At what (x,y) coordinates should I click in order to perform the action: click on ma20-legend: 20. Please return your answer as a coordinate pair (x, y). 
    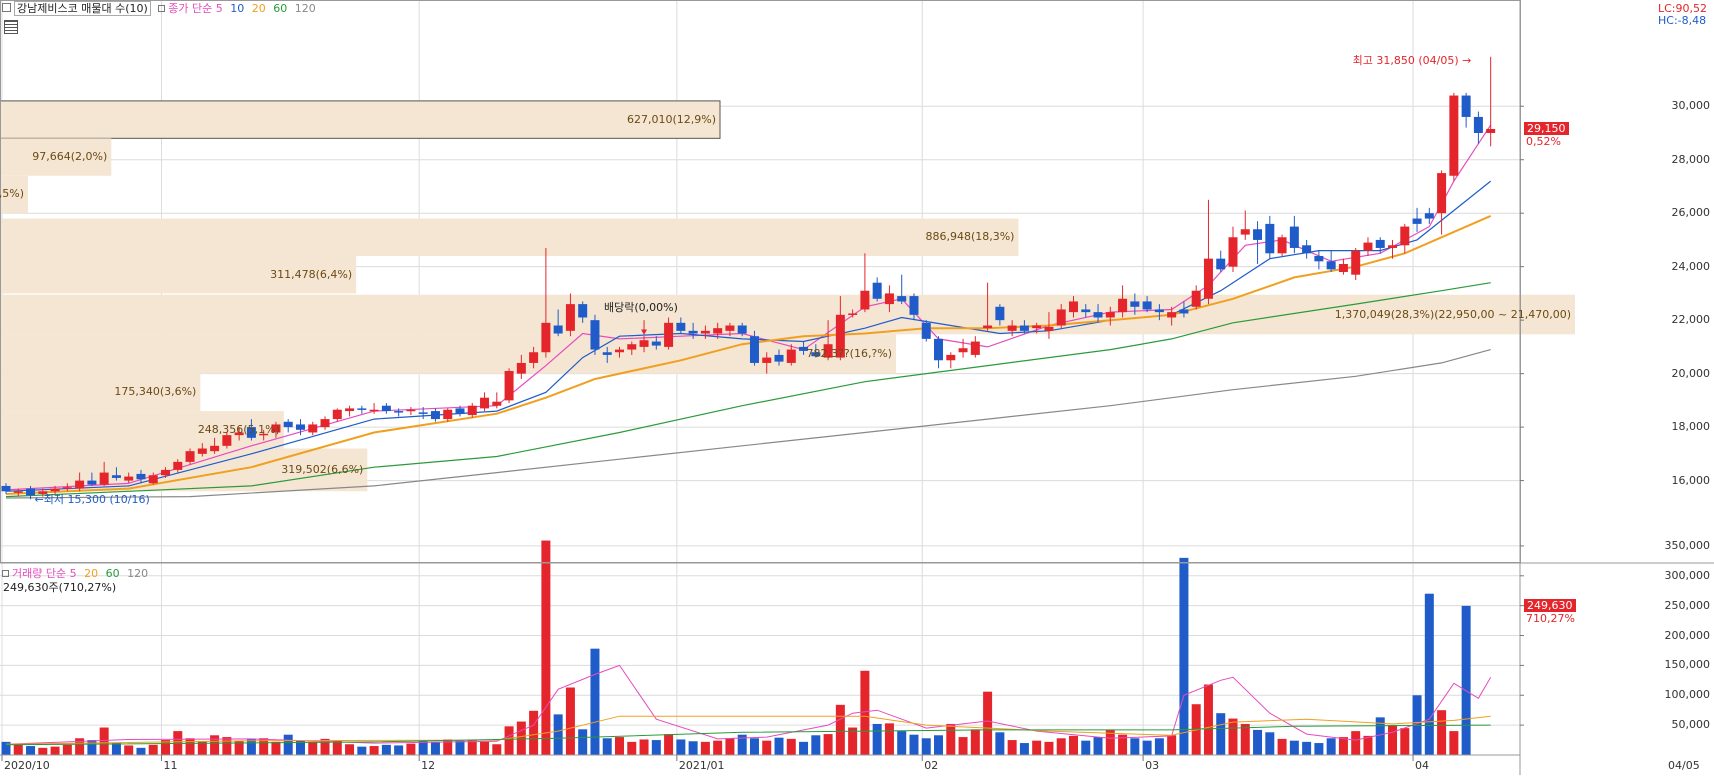
    Looking at the image, I should click on (258, 8).